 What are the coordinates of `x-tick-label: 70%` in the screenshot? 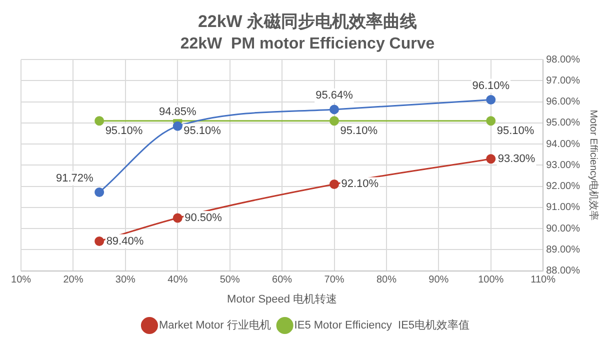 It's located at (334, 280).